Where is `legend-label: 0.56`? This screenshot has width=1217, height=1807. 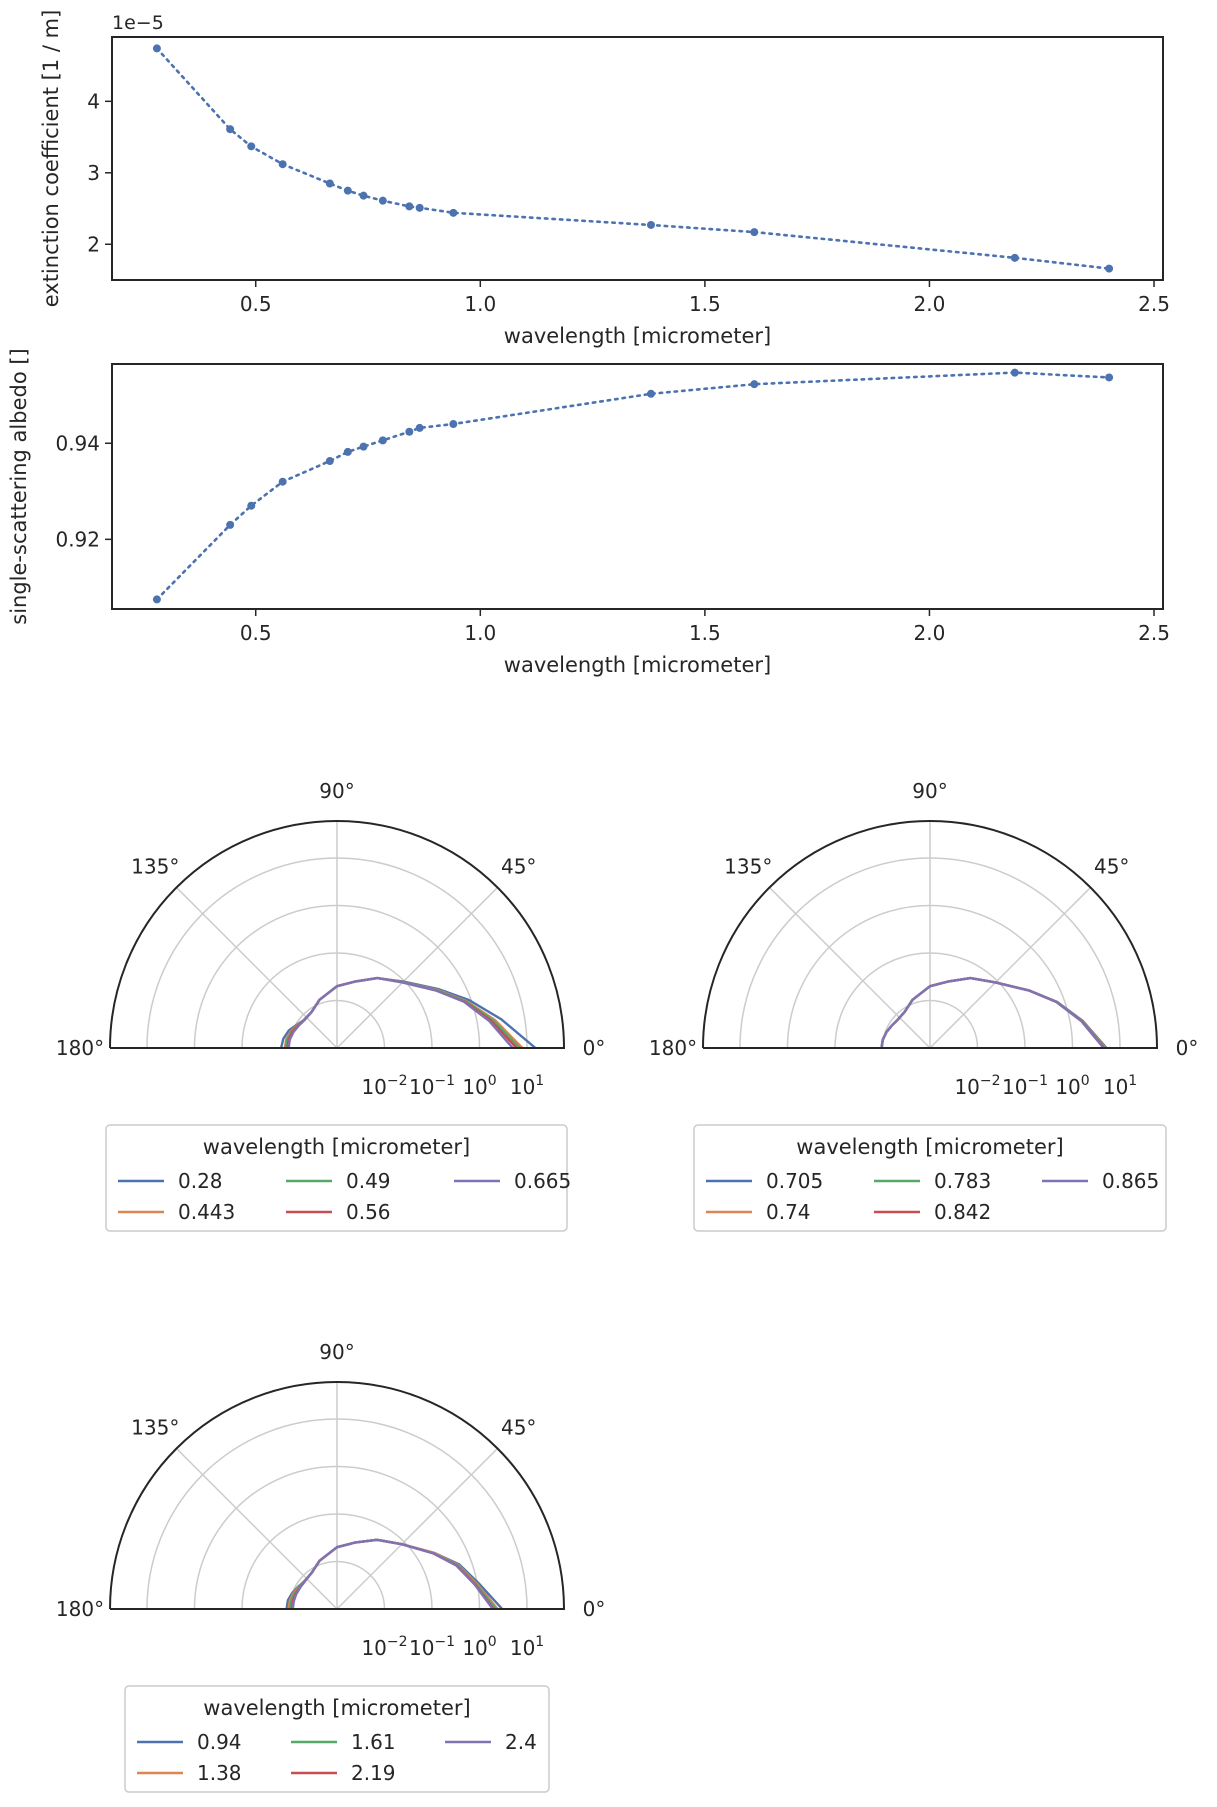
legend-label: 0.56 is located at coordinates (368, 1212).